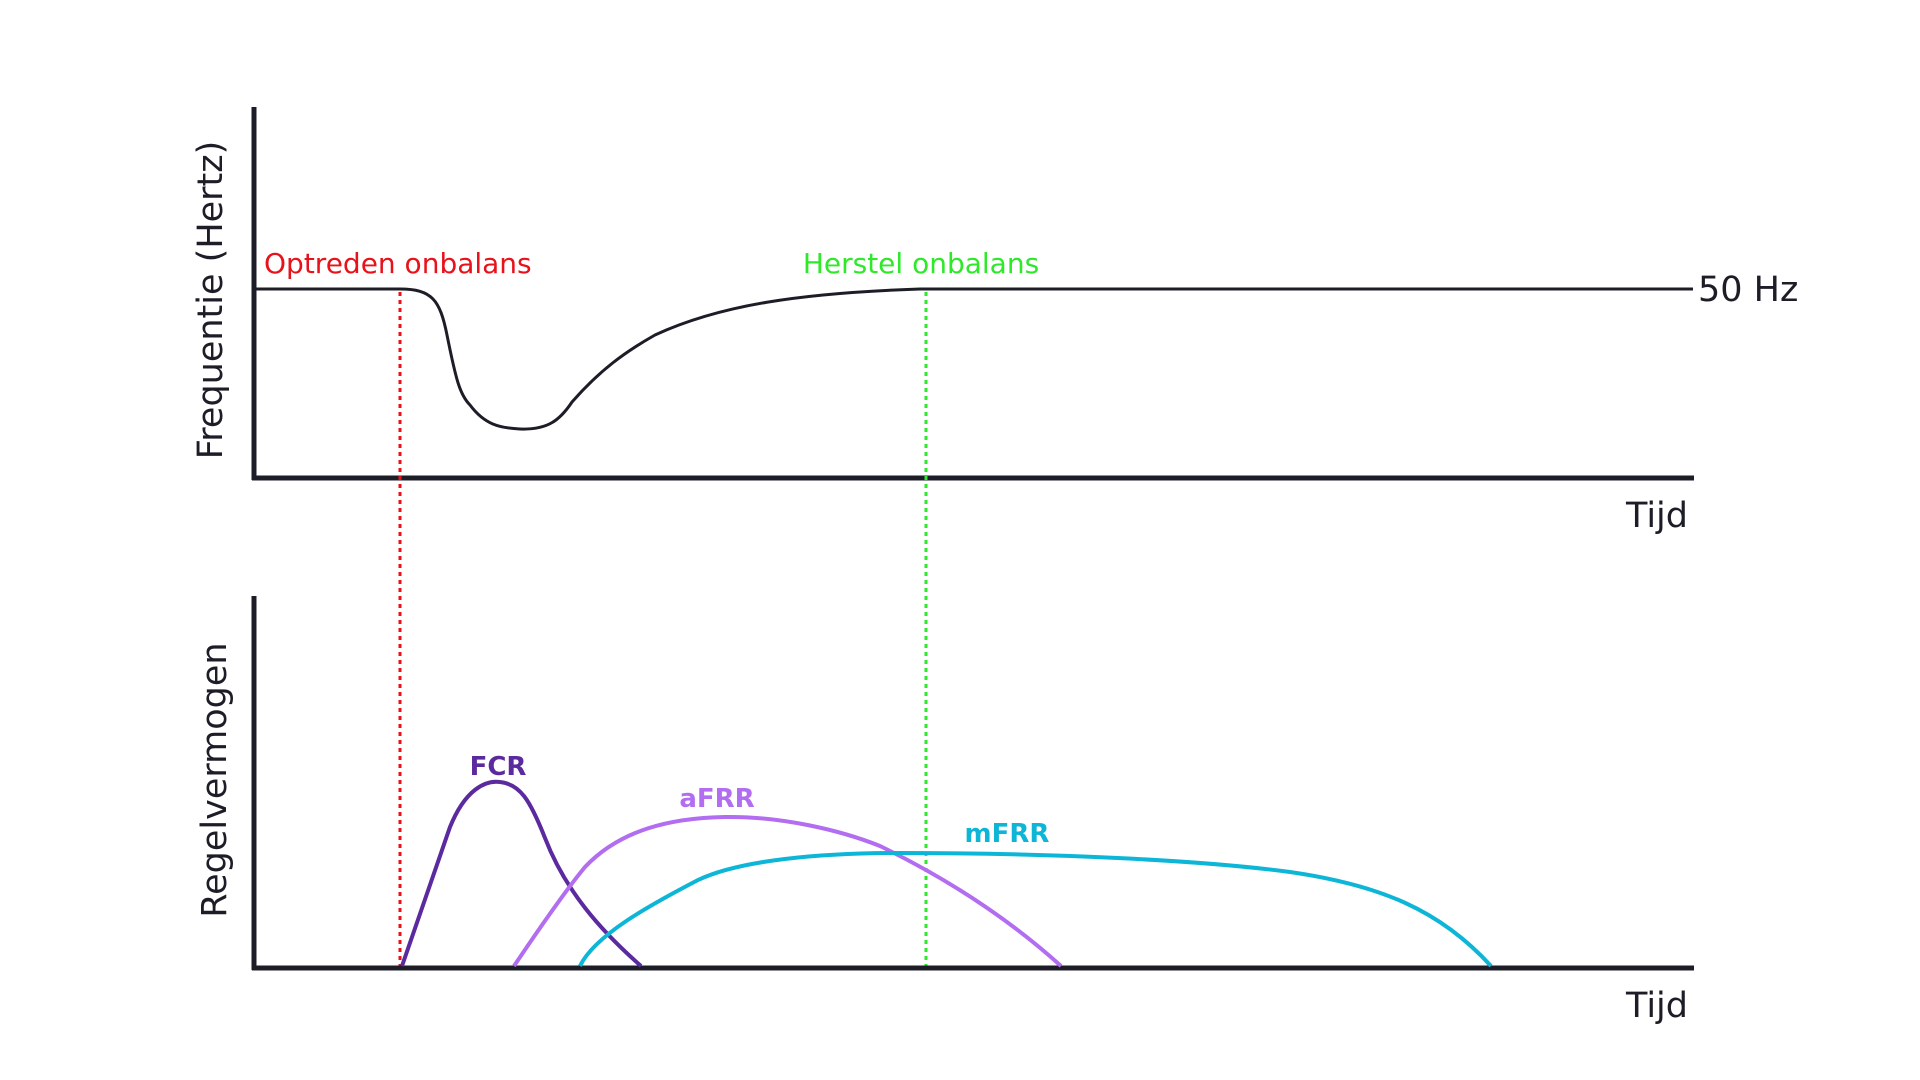 This screenshot has width=1920, height=1080. Describe the element at coordinates (921, 263) in the screenshot. I see `imbalance-recovery-label: Herstel onbalans` at that location.